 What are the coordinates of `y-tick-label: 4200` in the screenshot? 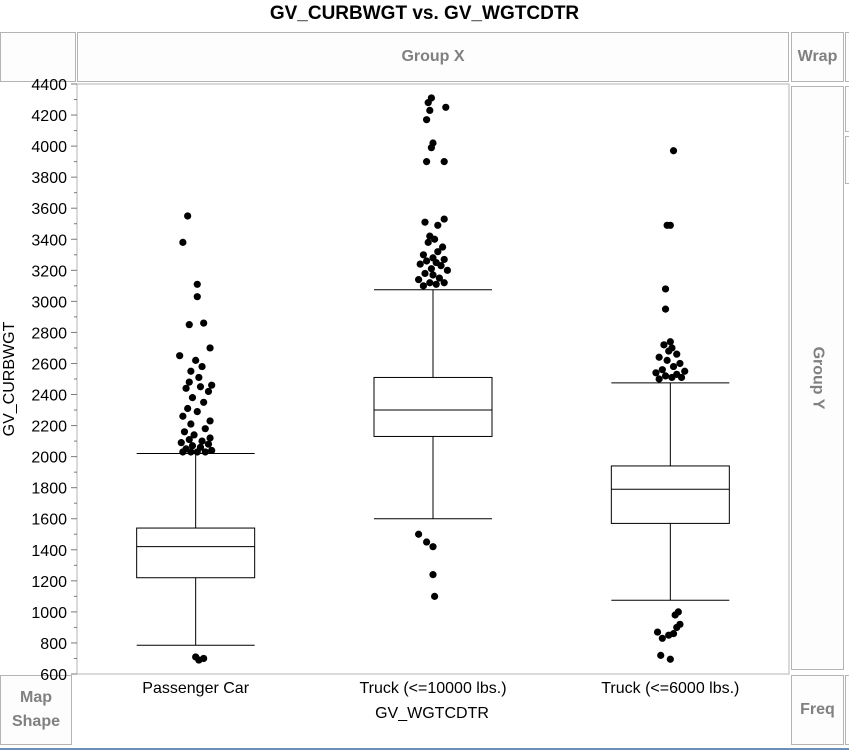 It's located at (49, 116).